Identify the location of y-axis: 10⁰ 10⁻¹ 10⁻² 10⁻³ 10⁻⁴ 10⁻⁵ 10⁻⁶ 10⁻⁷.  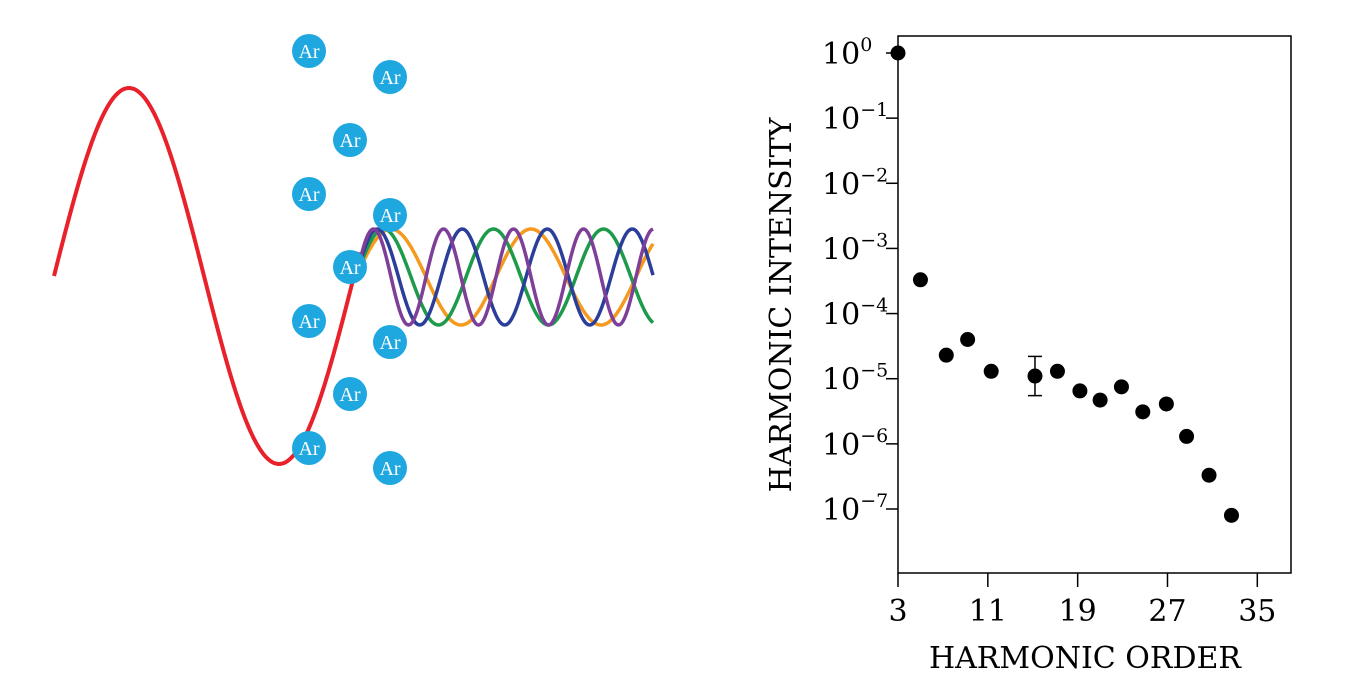
(860, 281).